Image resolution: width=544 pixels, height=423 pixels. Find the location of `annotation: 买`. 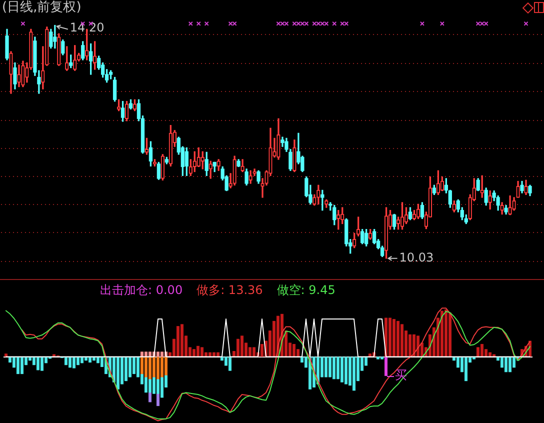

annotation: 买 is located at coordinates (401, 375).